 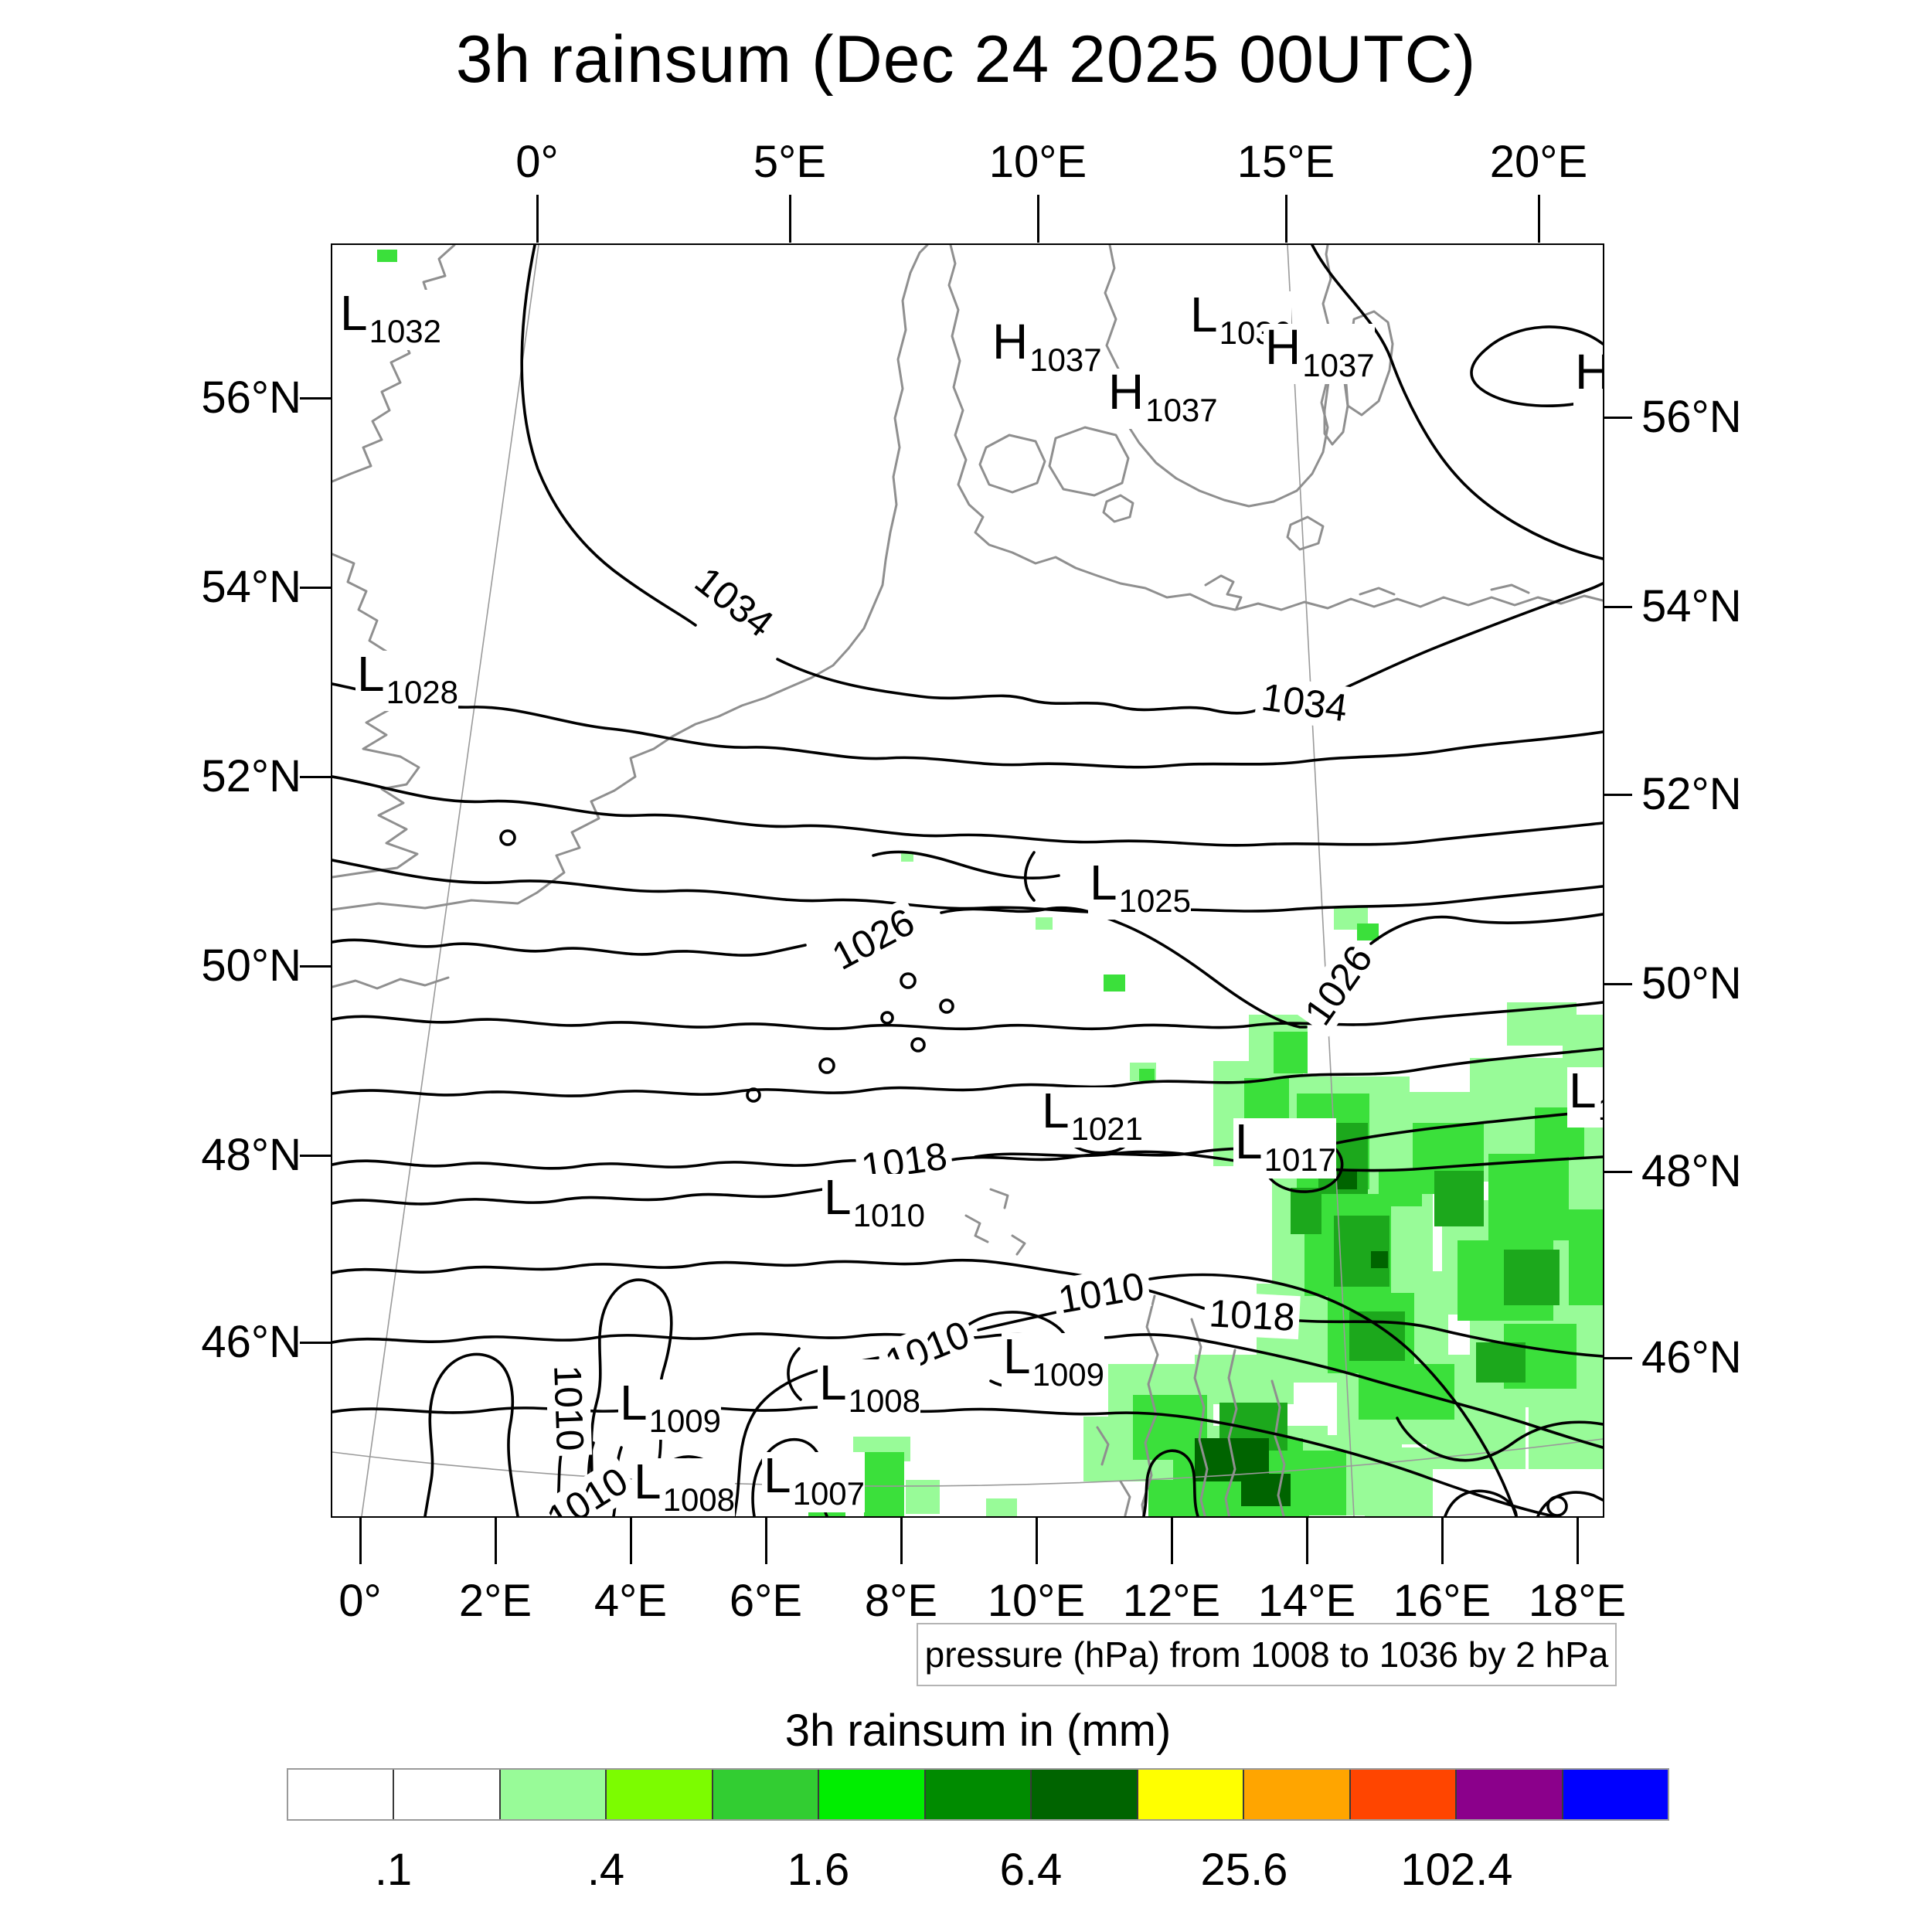 What do you see at coordinates (537, 162) in the screenshot?
I see `axis-label-top: 0°` at bounding box center [537, 162].